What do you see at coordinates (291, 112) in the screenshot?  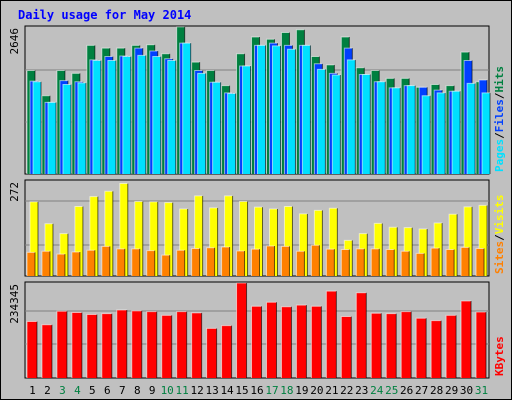 I see `pages-day-18-bar` at bounding box center [291, 112].